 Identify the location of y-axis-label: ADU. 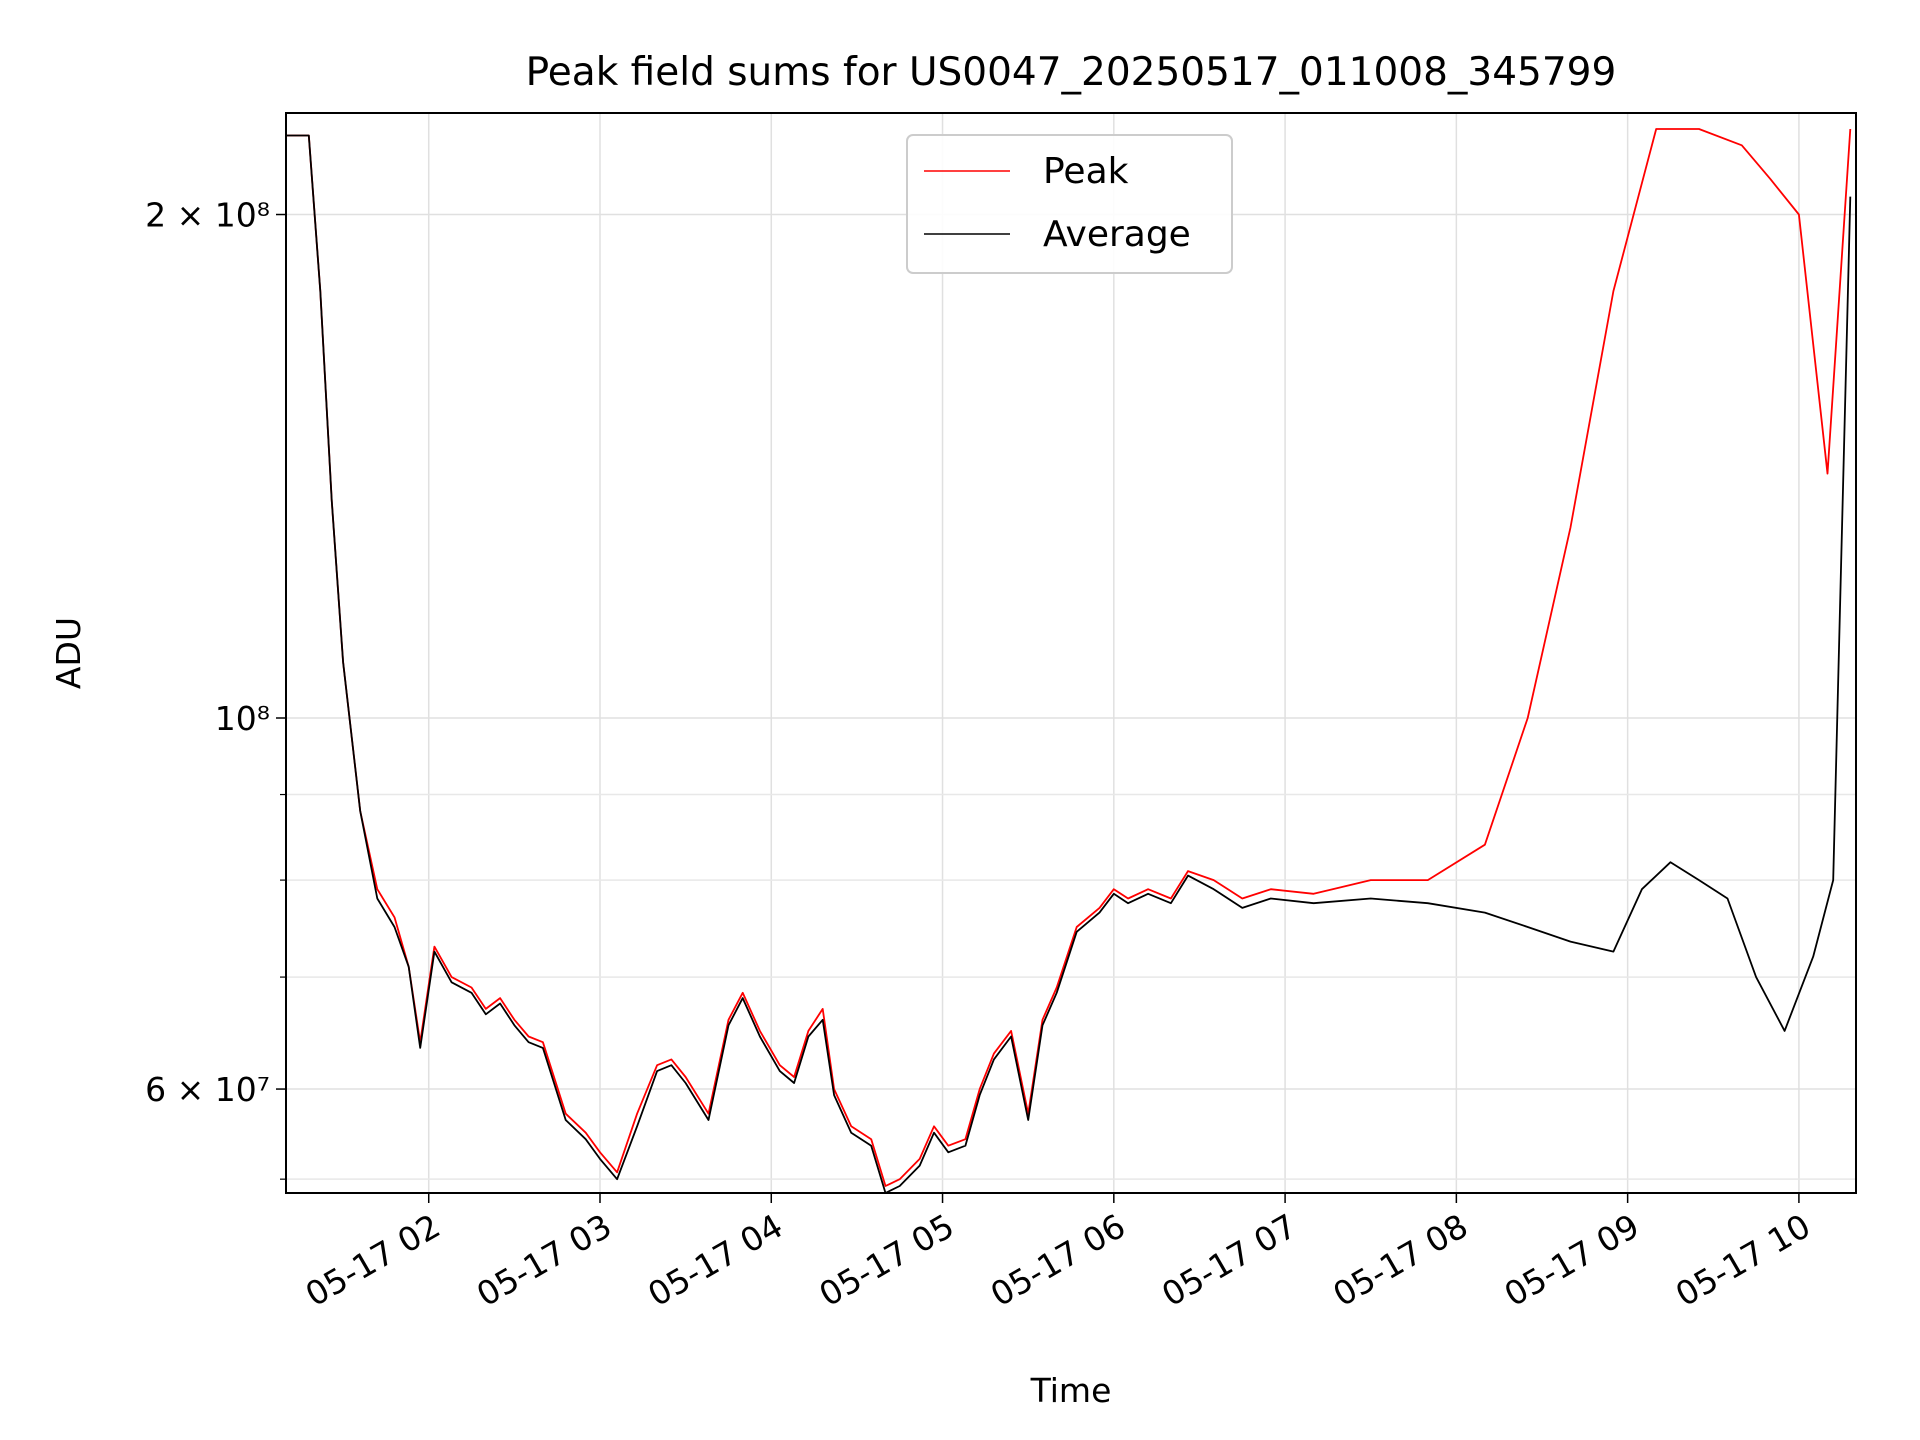
(68, 653).